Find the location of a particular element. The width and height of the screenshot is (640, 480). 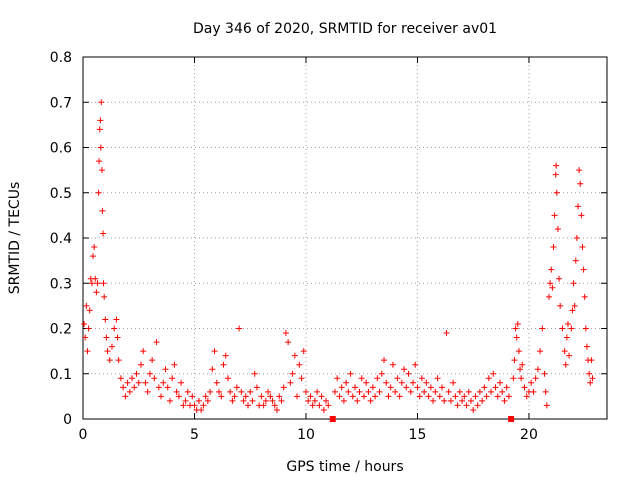

y-tick-label: 0.6 is located at coordinates (61, 149).